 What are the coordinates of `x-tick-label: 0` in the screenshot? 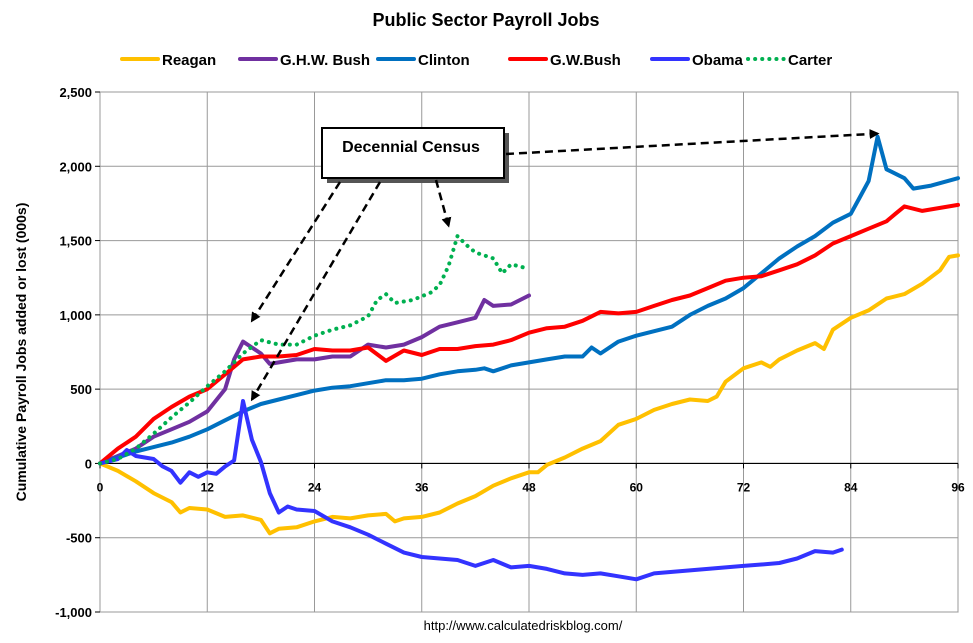 It's located at (100, 487).